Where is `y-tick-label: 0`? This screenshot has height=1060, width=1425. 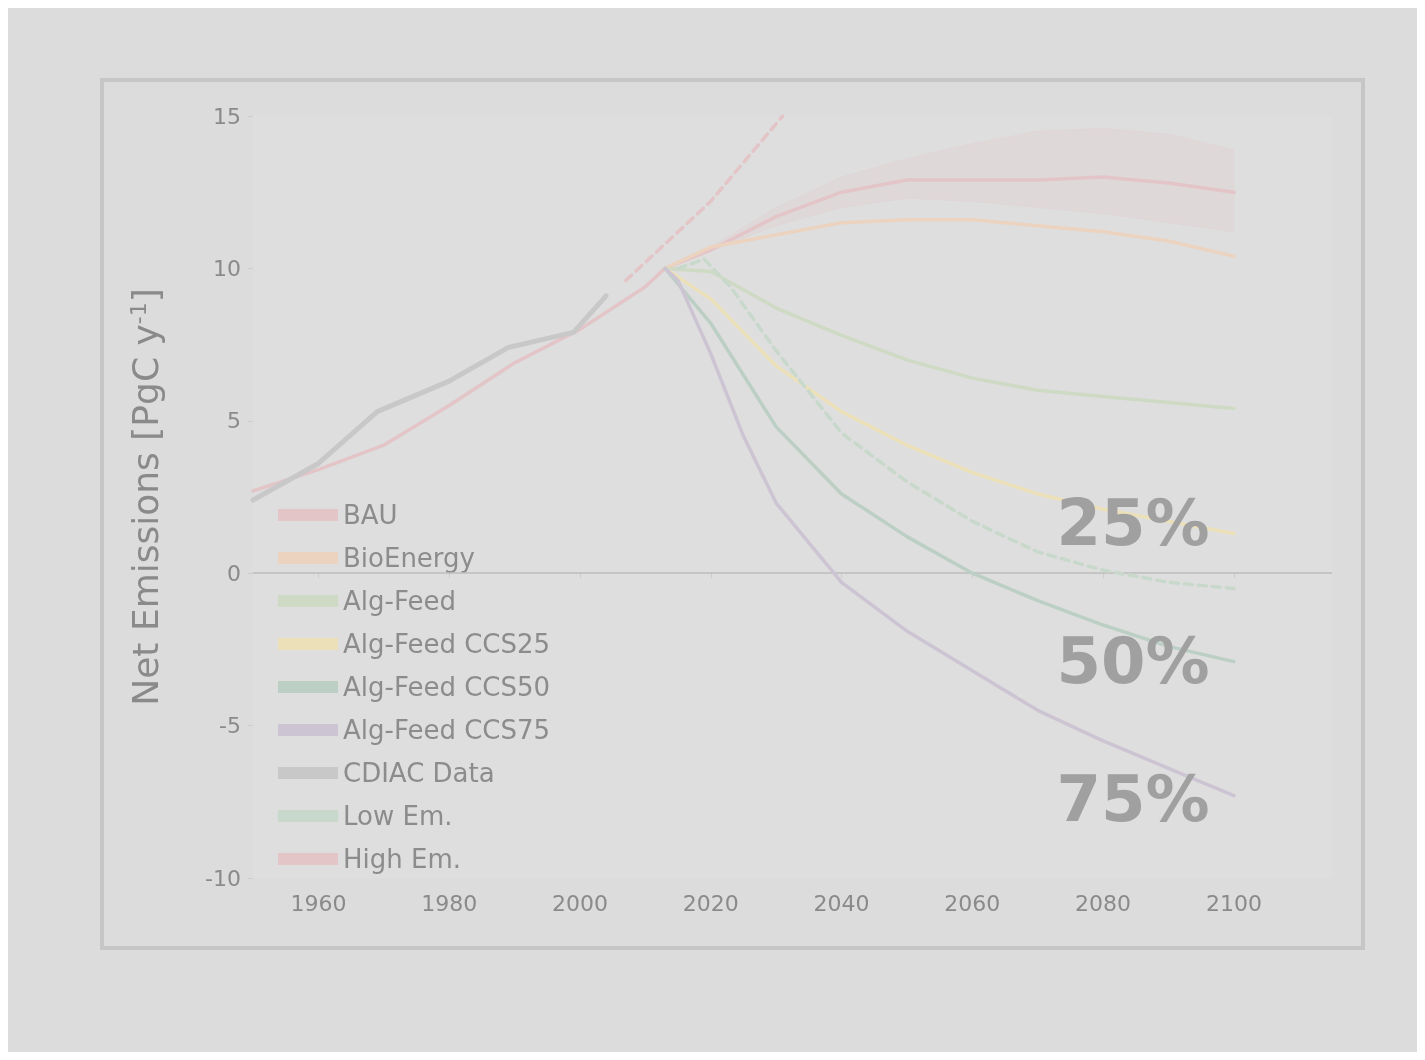 y-tick-label: 0 is located at coordinates (234, 573).